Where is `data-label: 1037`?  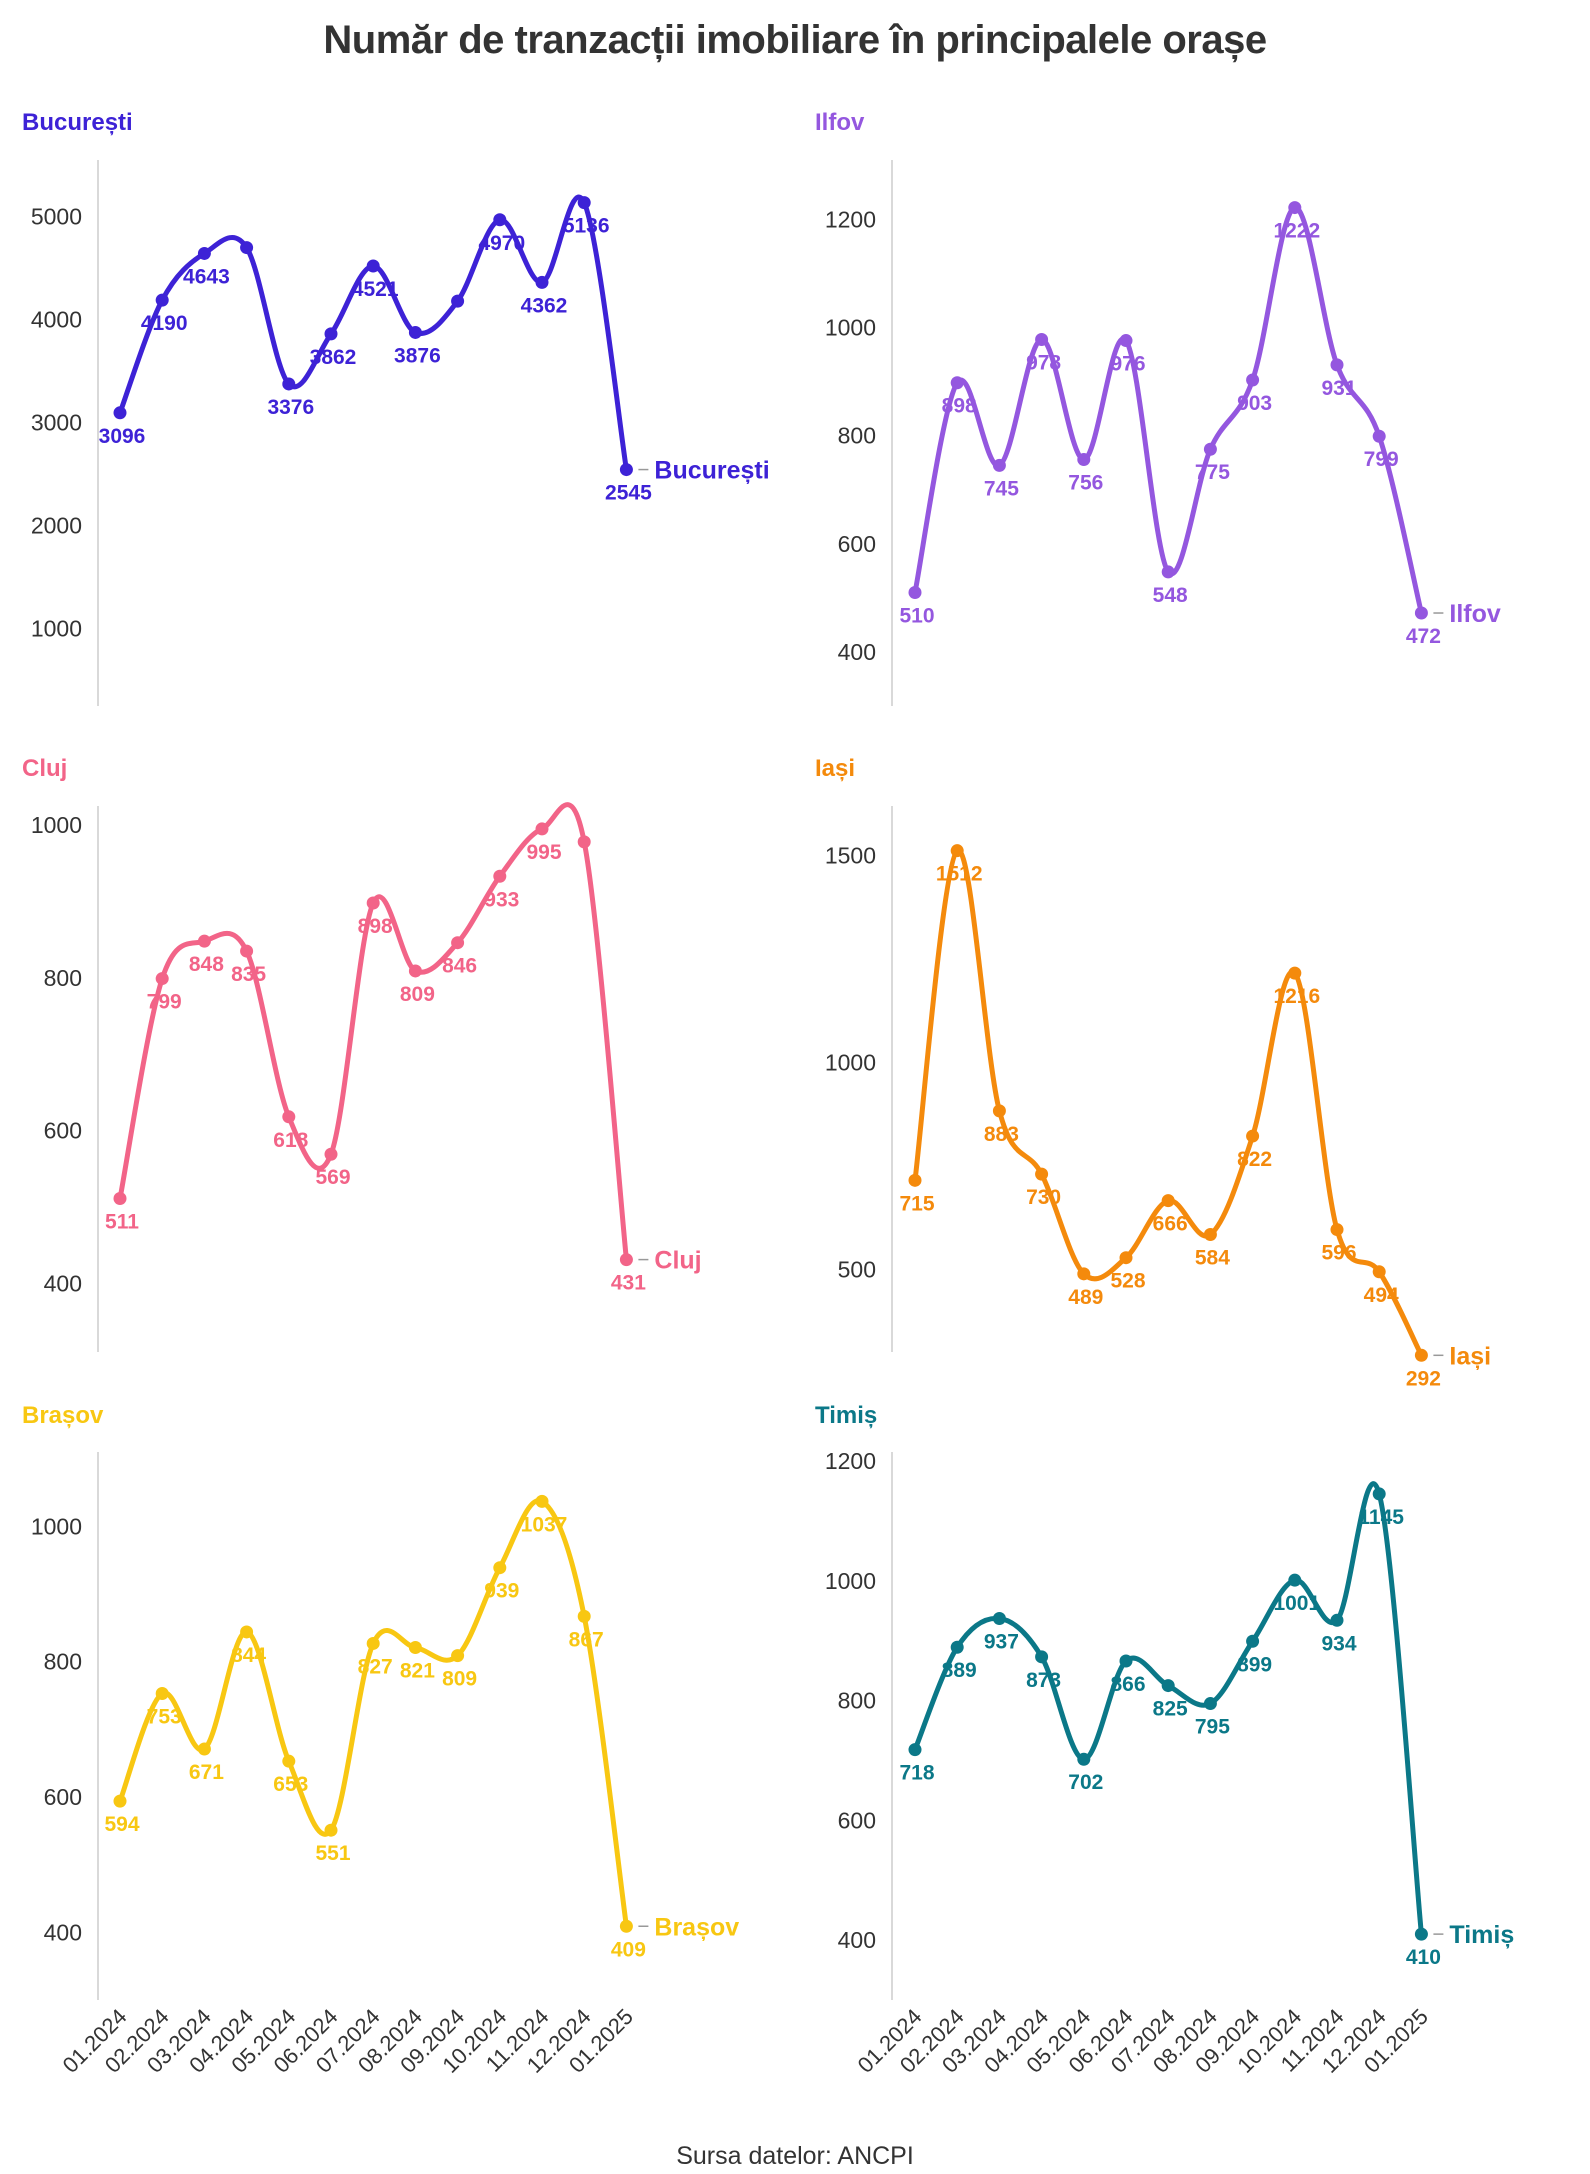
data-label: 1037 is located at coordinates (544, 1524).